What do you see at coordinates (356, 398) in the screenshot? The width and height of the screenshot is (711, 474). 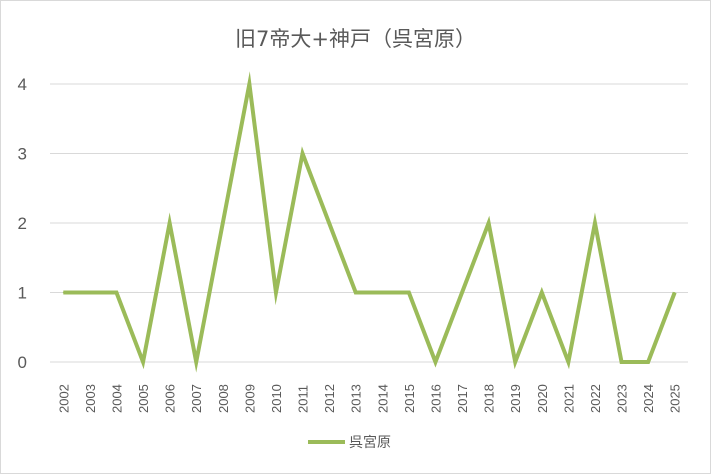 I see `x-tick-label: 2013` at bounding box center [356, 398].